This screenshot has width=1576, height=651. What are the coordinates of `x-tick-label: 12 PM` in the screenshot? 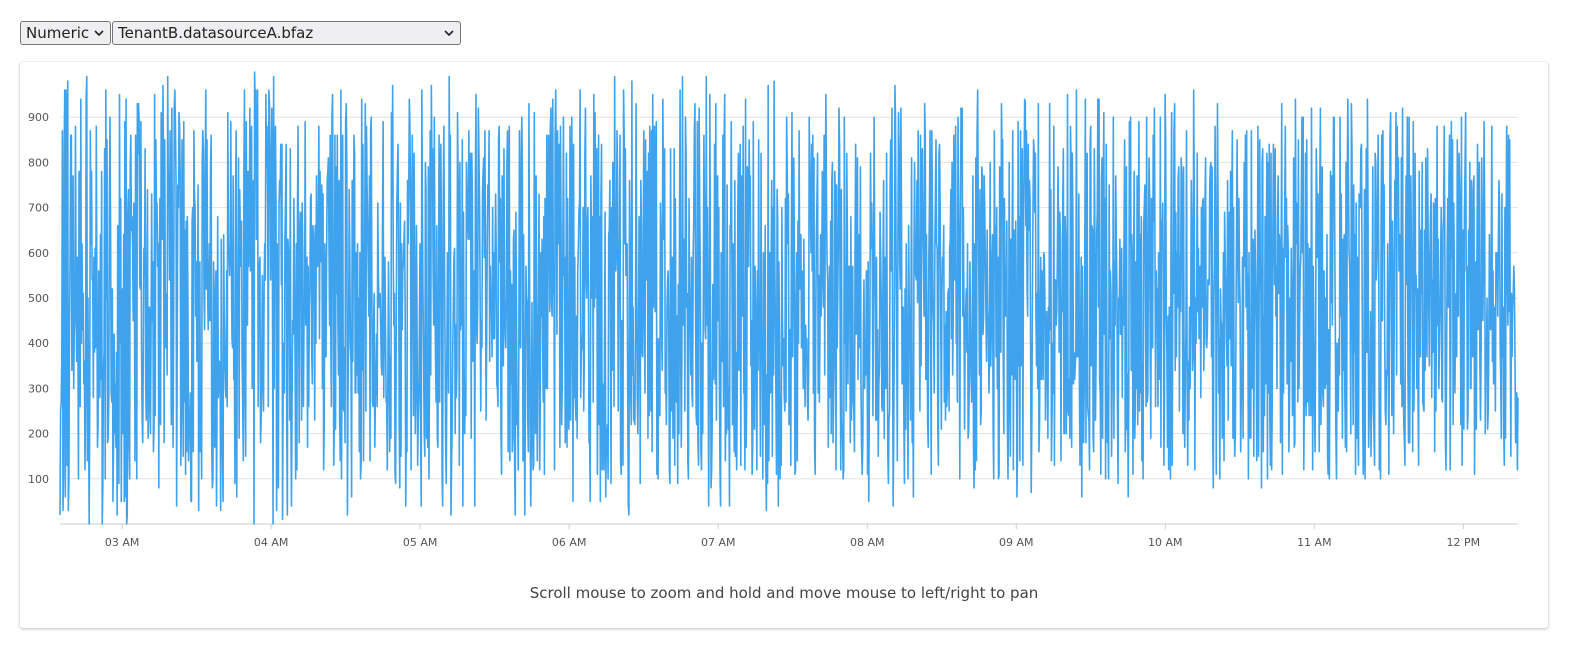 It's located at (1464, 542).